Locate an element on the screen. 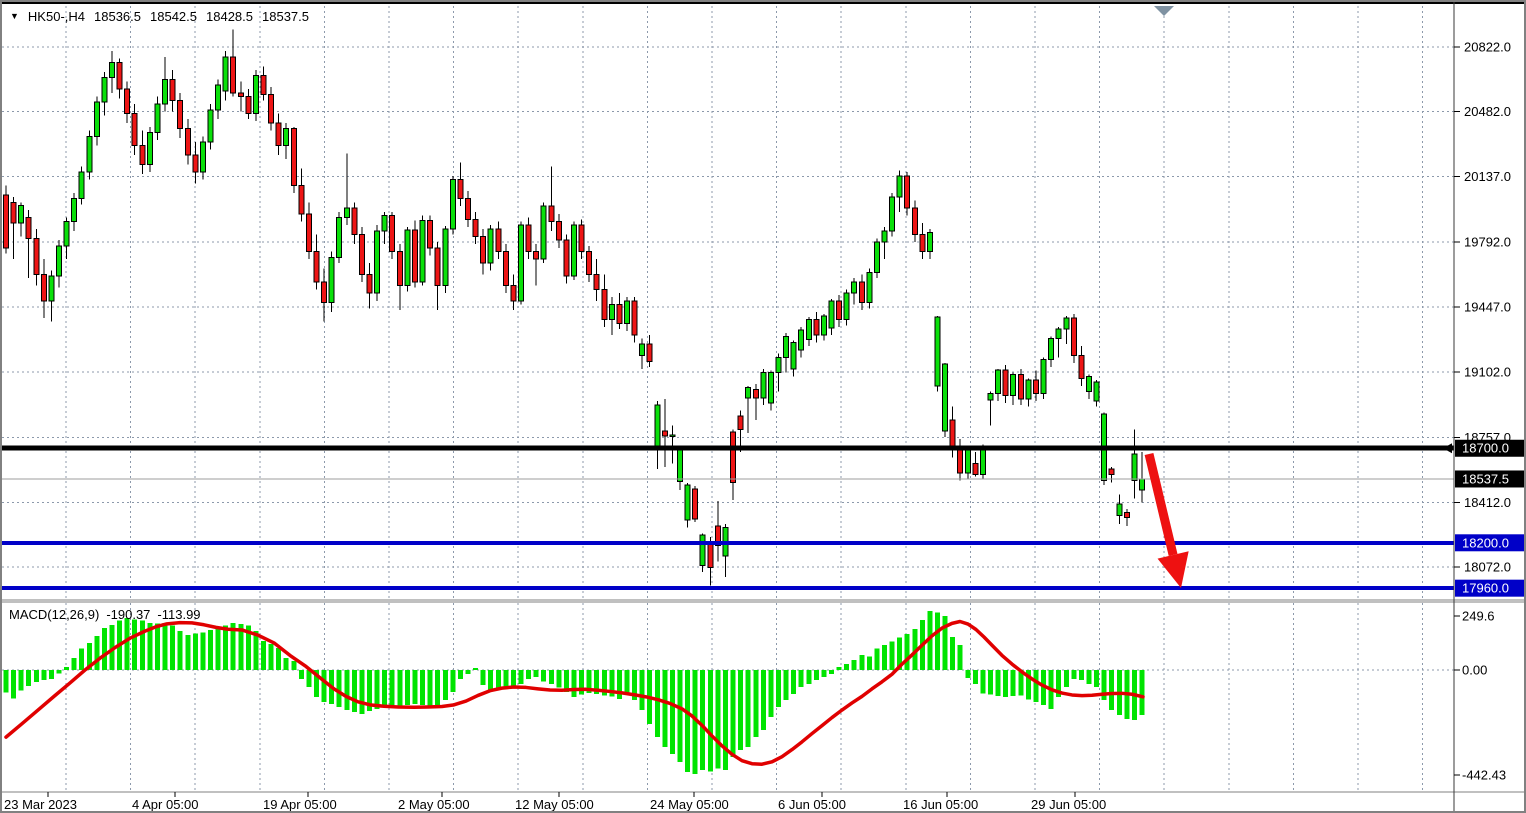  macd-tick-label: 249.6 is located at coordinates (1478, 616).